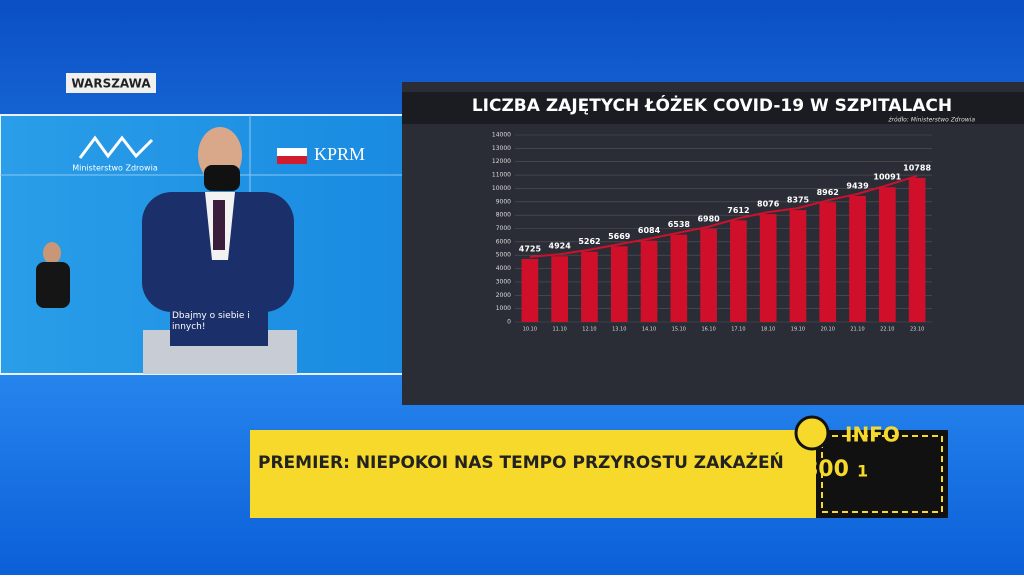  I want to click on x-tick-label: 17.10, so click(738, 330).